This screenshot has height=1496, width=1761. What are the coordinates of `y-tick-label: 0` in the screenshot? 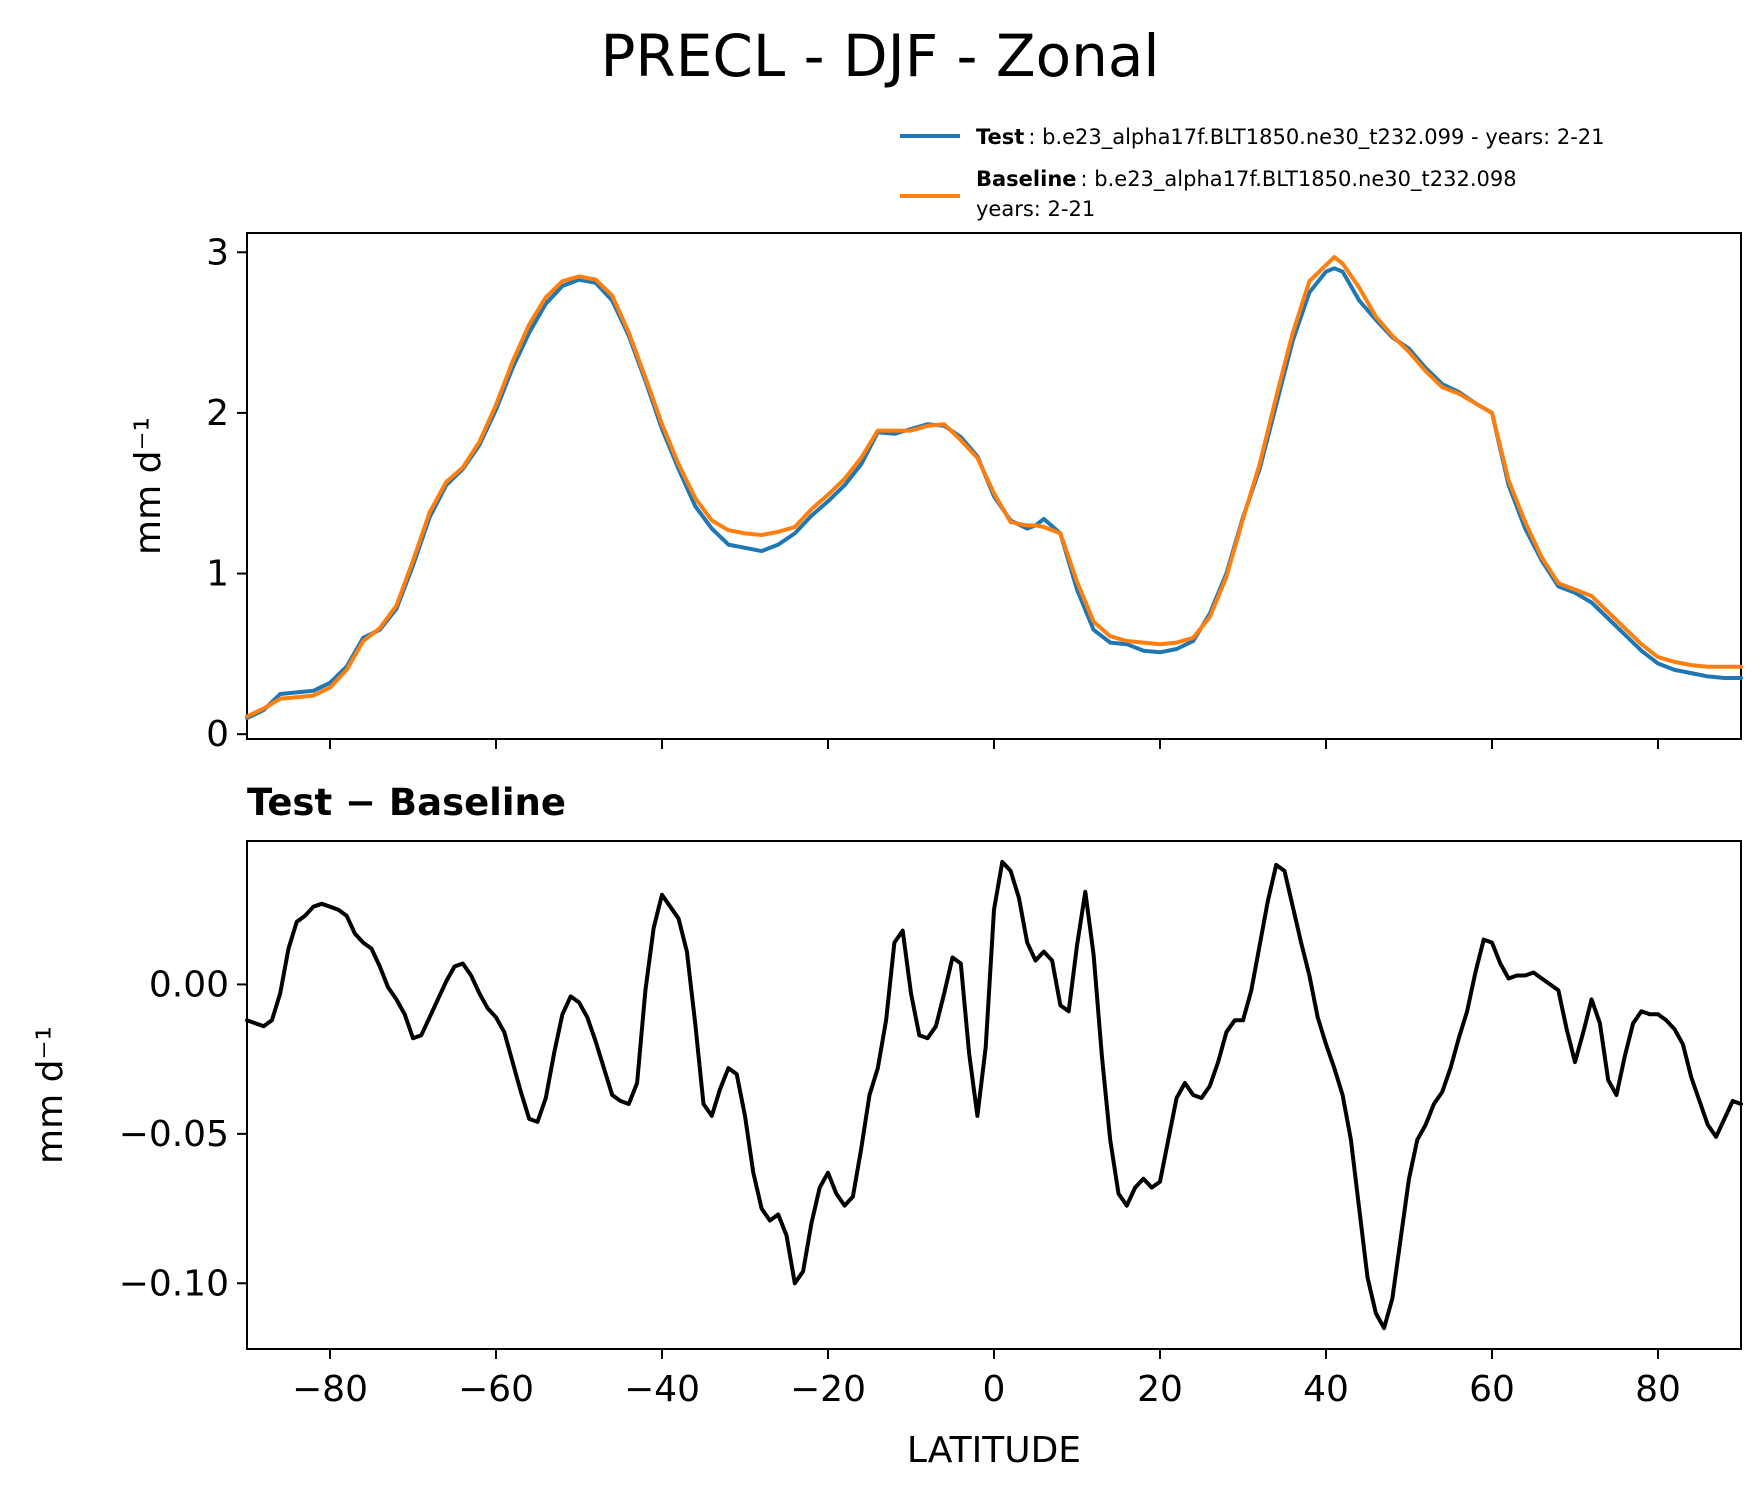 It's located at (217, 734).